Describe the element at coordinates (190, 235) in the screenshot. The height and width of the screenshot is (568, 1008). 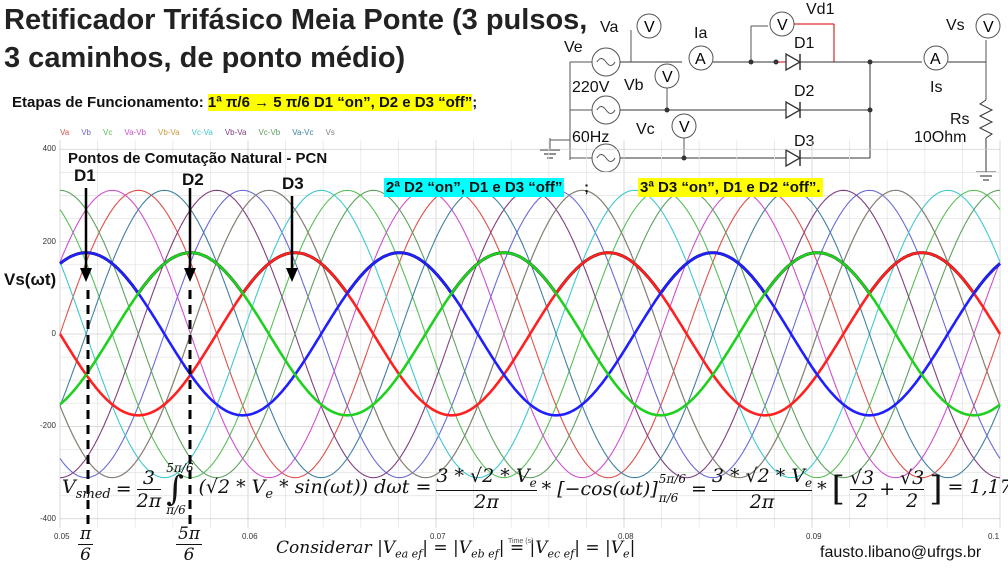
I see `arrow-d2-icon` at that location.